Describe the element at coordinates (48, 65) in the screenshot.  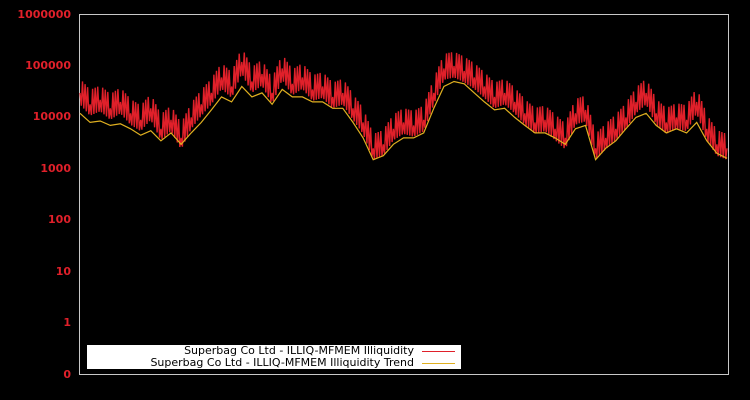
I see `y-tick-label: 100000` at that location.